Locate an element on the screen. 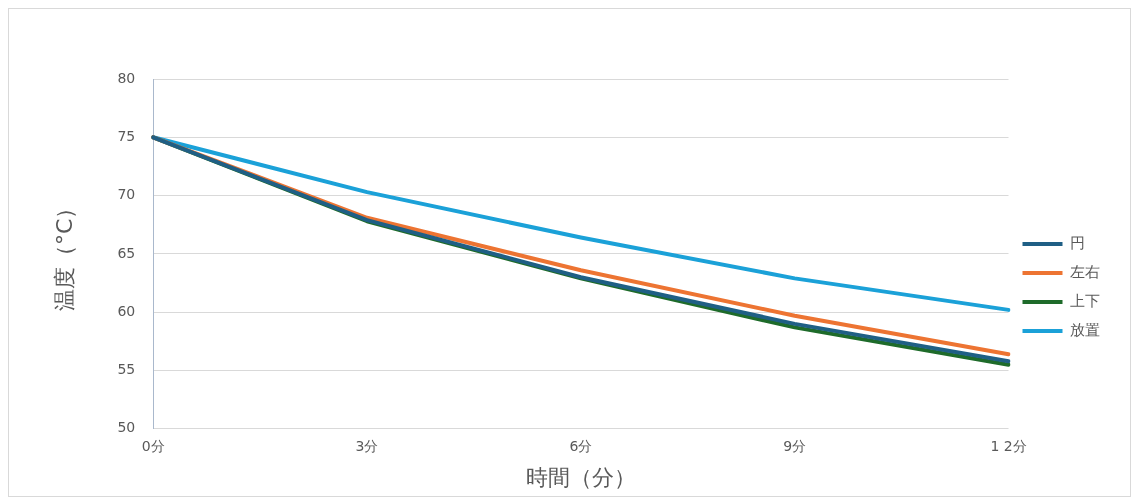 This screenshot has width=1137, height=503. x-tick-label: 9分 is located at coordinates (795, 445).